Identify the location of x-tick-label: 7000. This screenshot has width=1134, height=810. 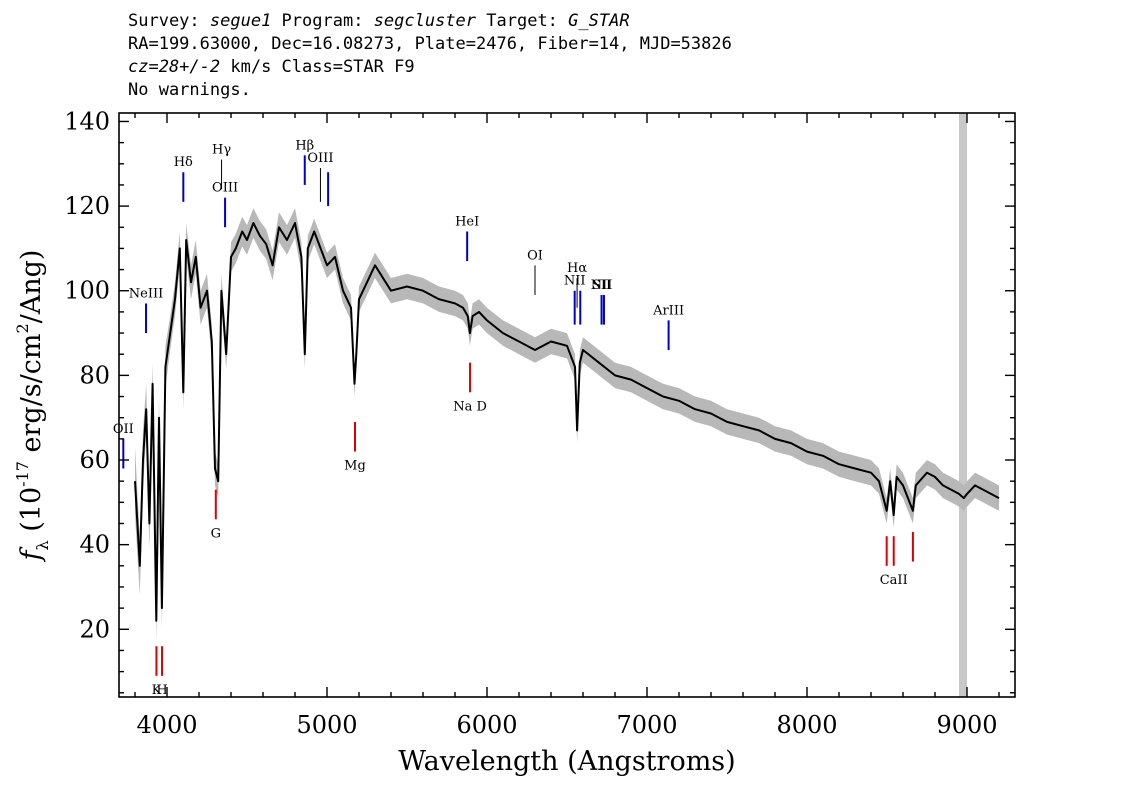
(646, 725).